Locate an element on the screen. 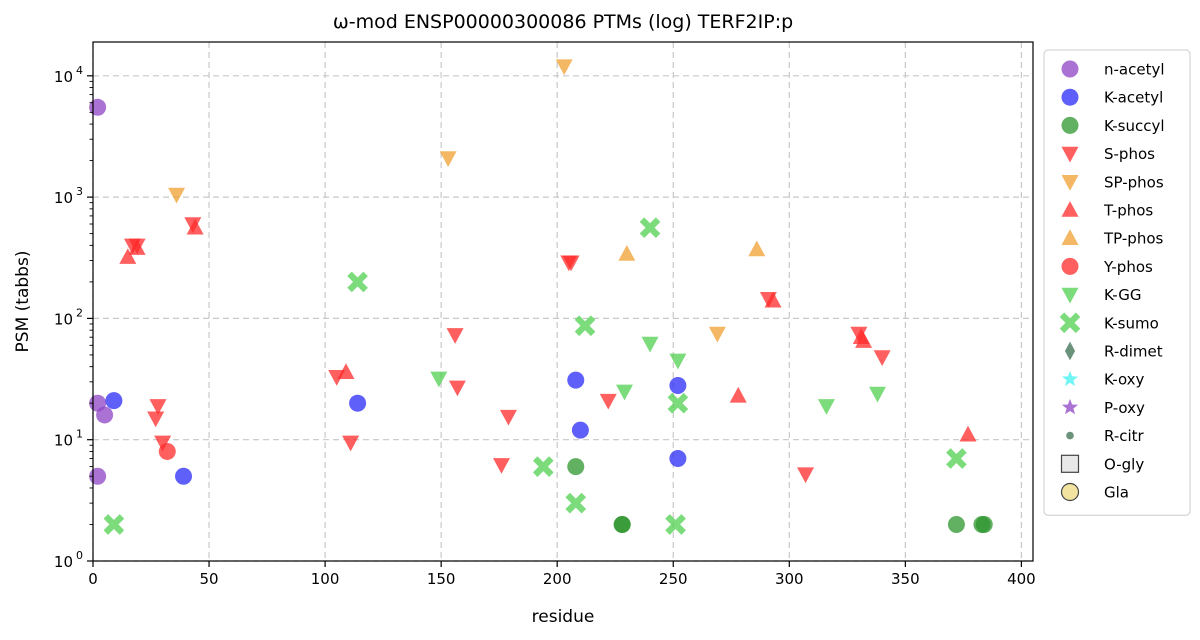 This screenshot has width=1200, height=640. x-tick-label: 50 is located at coordinates (209, 579).